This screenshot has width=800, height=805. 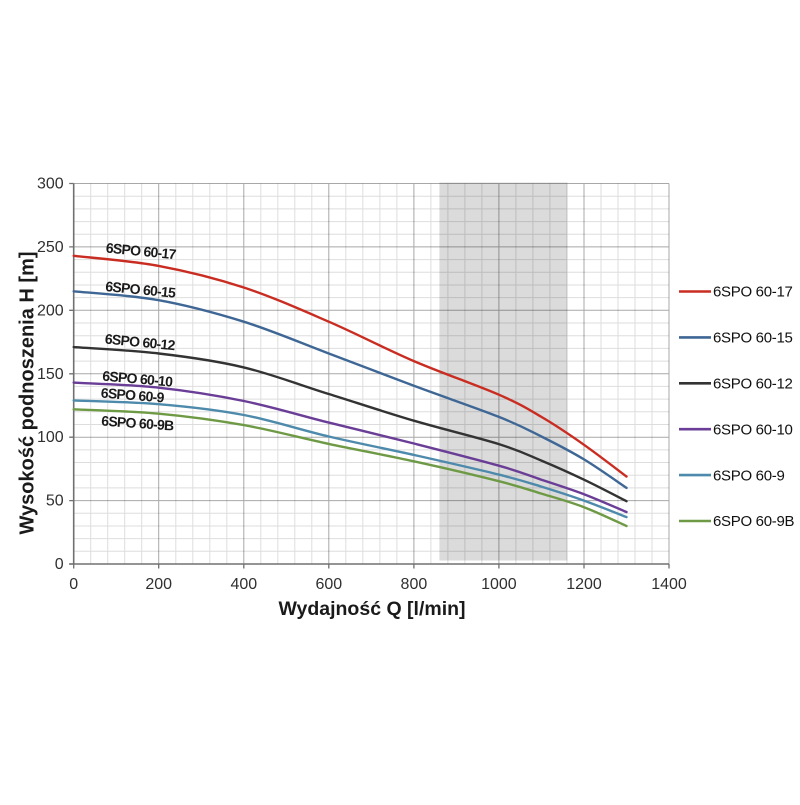 What do you see at coordinates (50, 247) in the screenshot?
I see `svg-text: 250` at bounding box center [50, 247].